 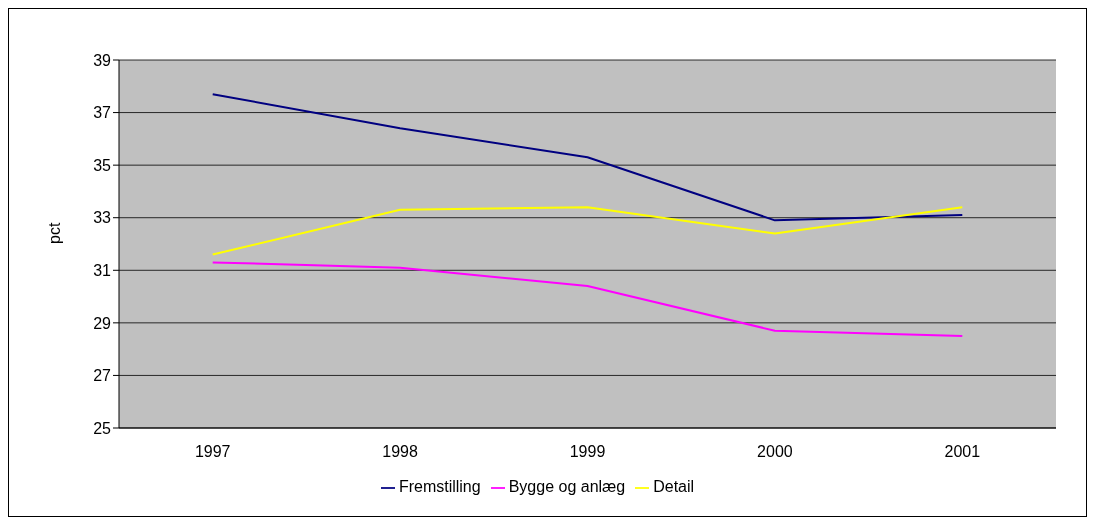 What do you see at coordinates (102, 60) in the screenshot?
I see `y-tick-label: 39` at bounding box center [102, 60].